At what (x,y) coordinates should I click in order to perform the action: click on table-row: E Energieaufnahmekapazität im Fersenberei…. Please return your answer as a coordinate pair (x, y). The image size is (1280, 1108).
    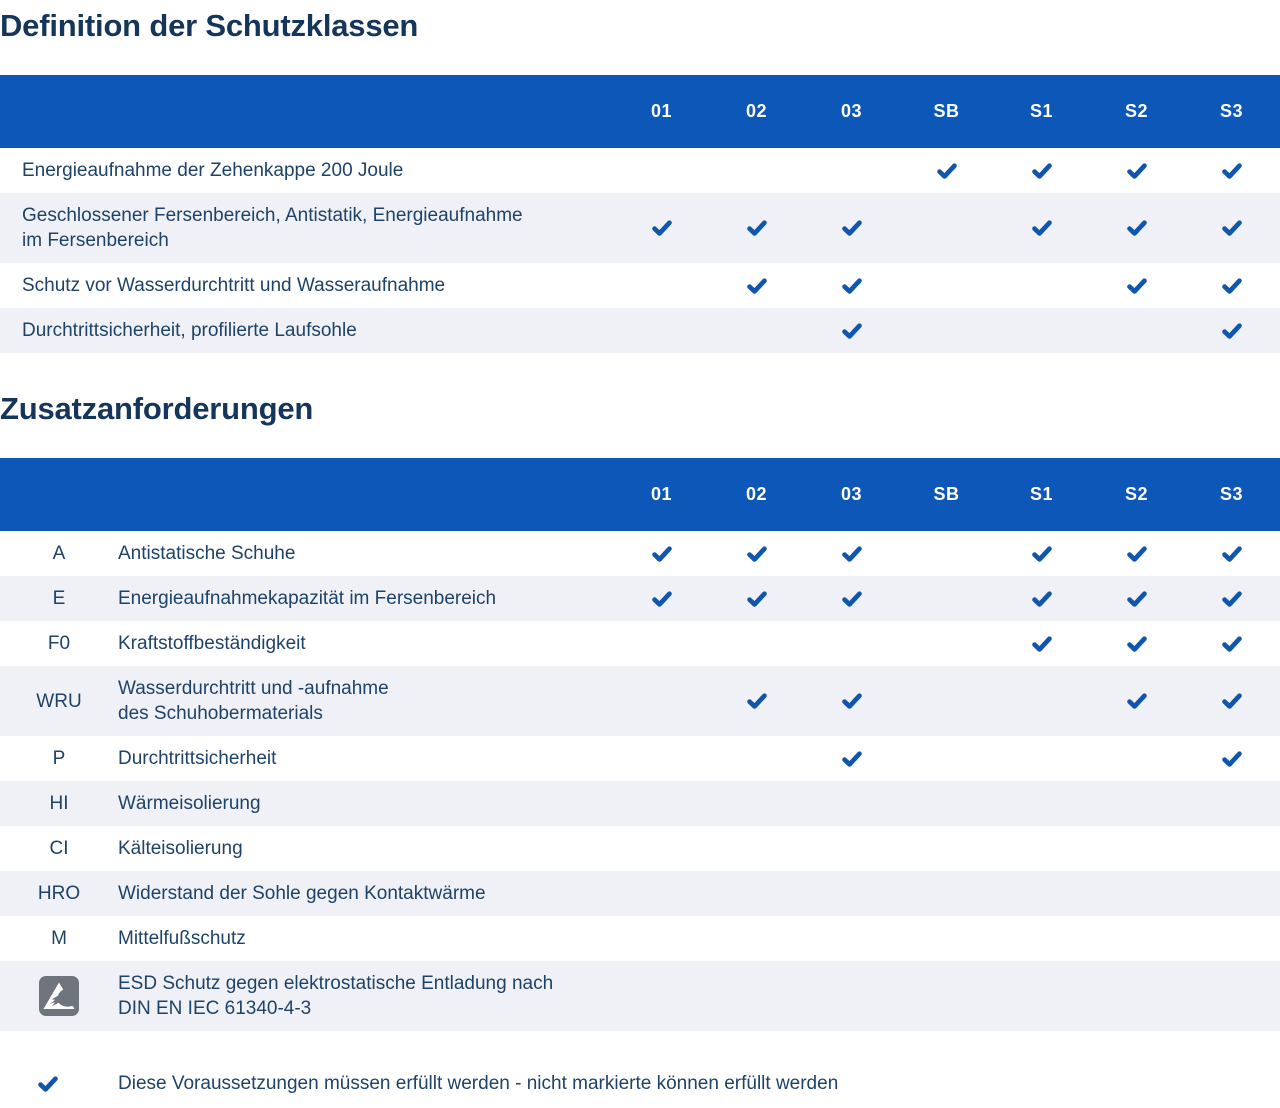
    Looking at the image, I should click on (640, 598).